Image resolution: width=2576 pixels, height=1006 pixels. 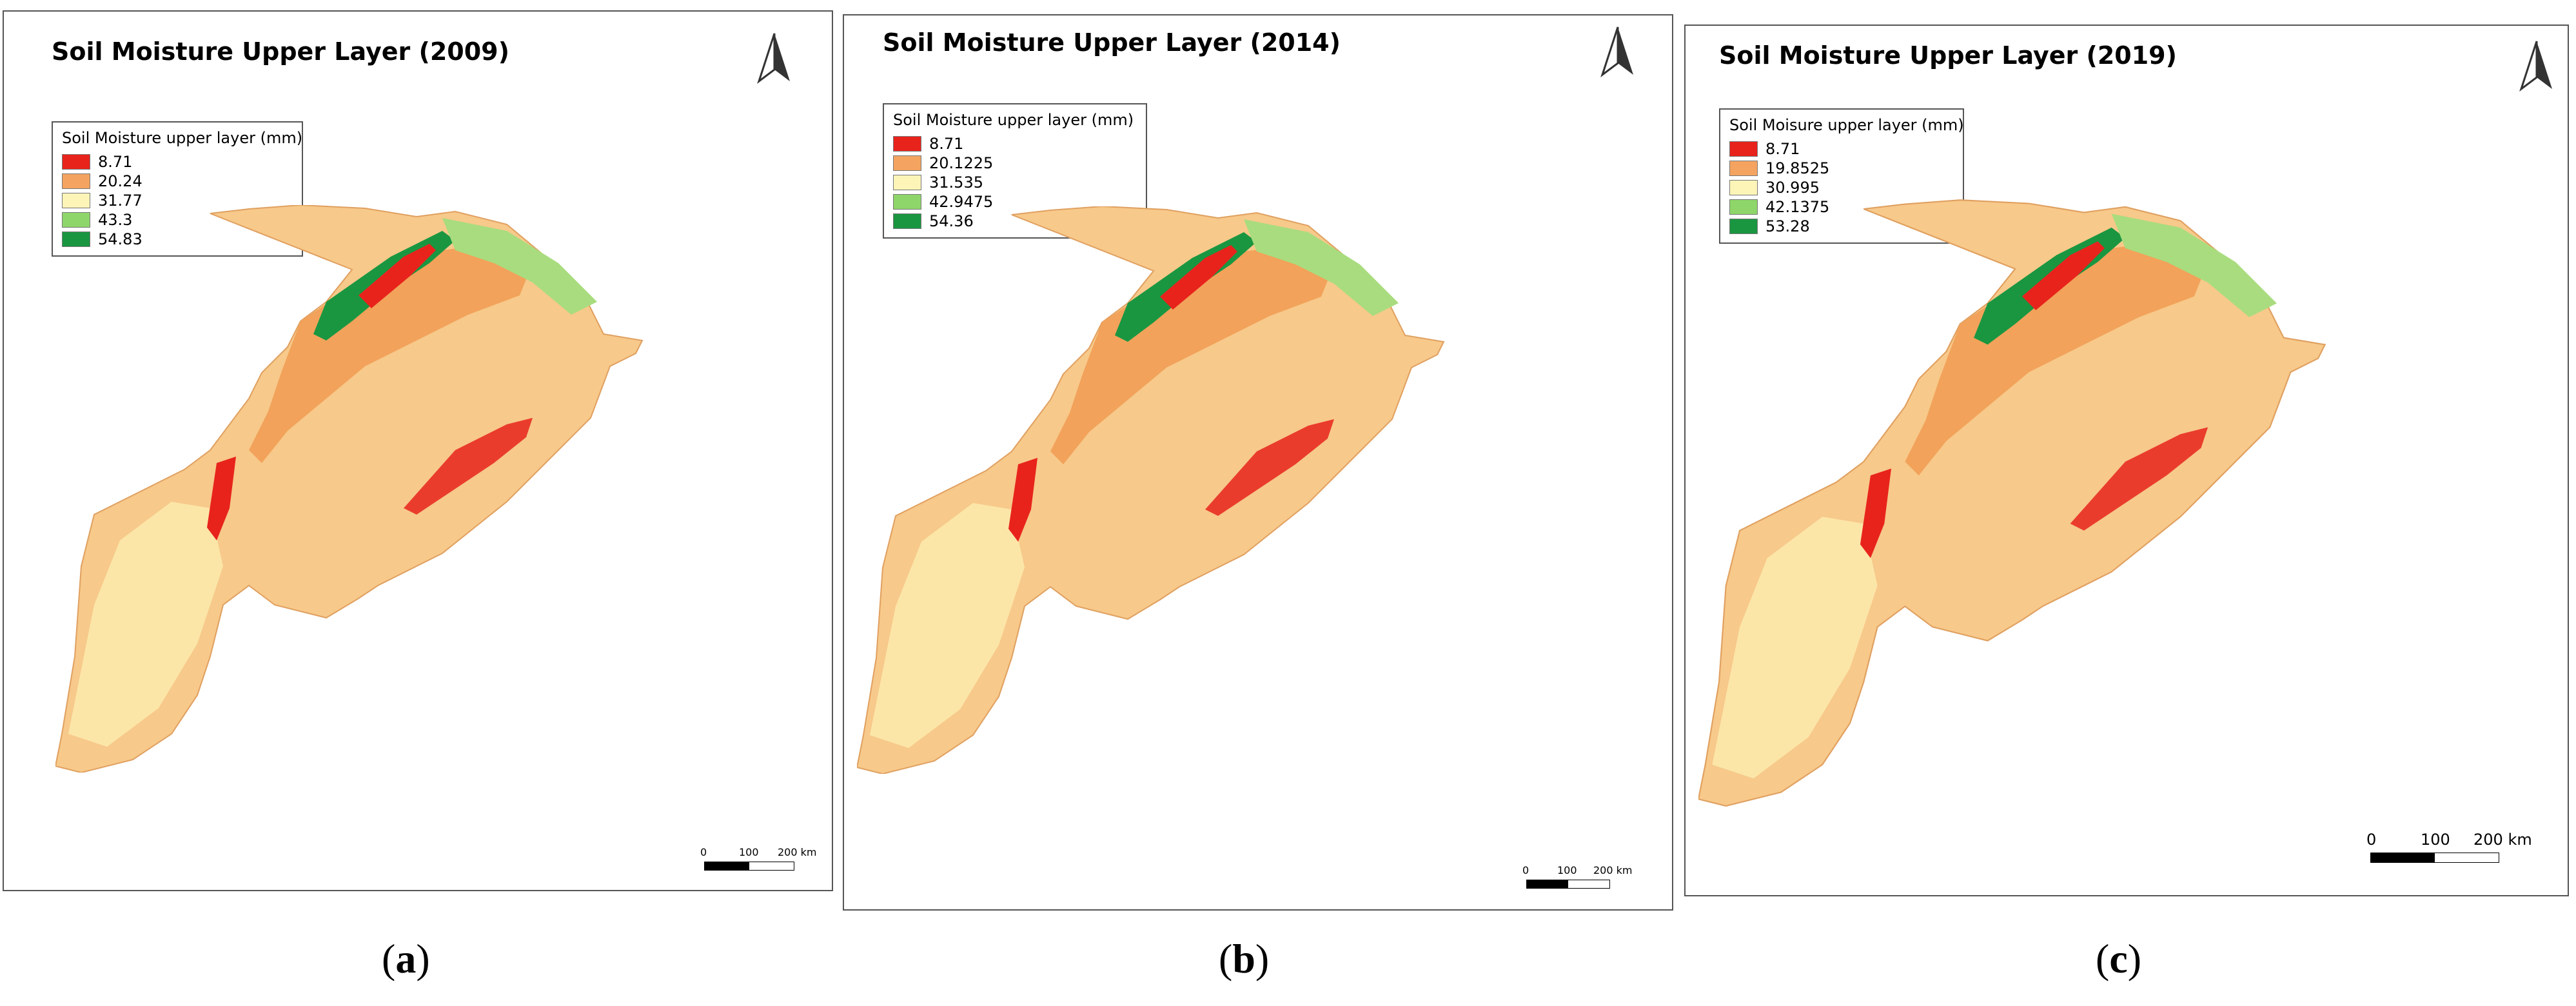 What do you see at coordinates (1015, 182) in the screenshot?
I see `legend-item: 31.535` at bounding box center [1015, 182].